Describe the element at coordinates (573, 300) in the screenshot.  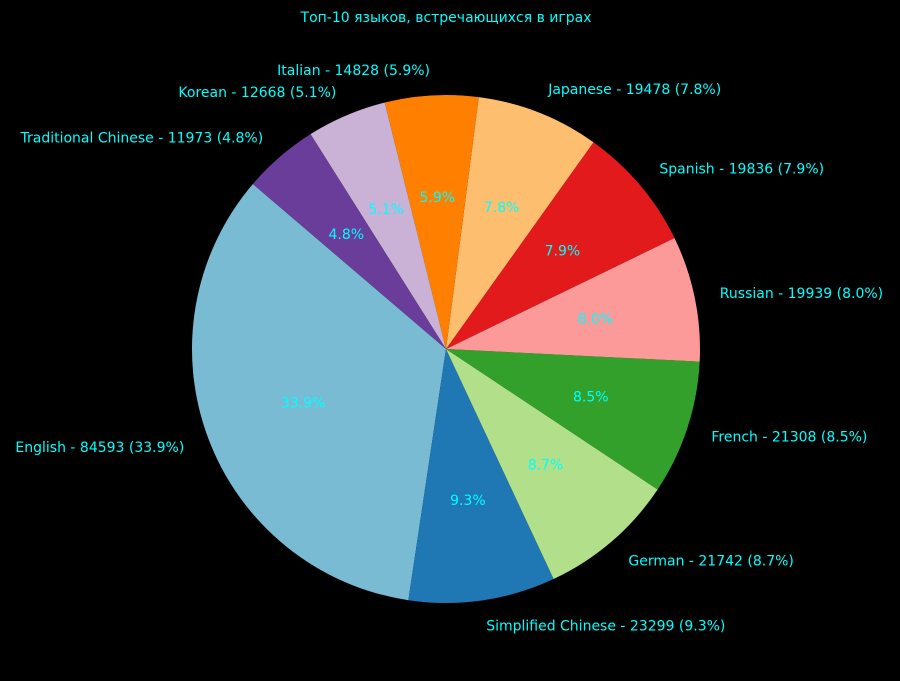
I see `pie-slice-russian` at that location.